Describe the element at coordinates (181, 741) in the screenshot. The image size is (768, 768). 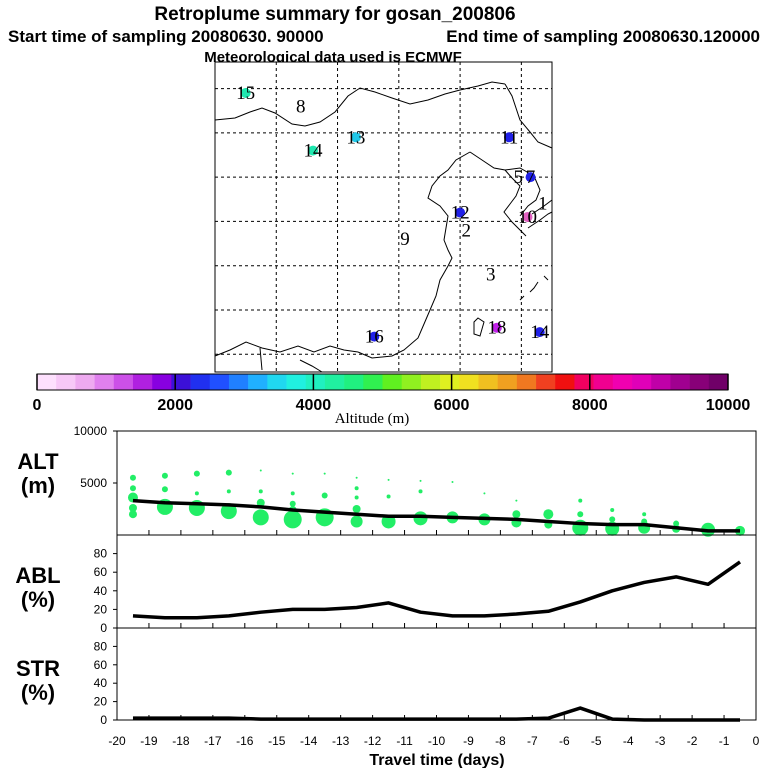
I see `x-tick-label: -18` at that location.